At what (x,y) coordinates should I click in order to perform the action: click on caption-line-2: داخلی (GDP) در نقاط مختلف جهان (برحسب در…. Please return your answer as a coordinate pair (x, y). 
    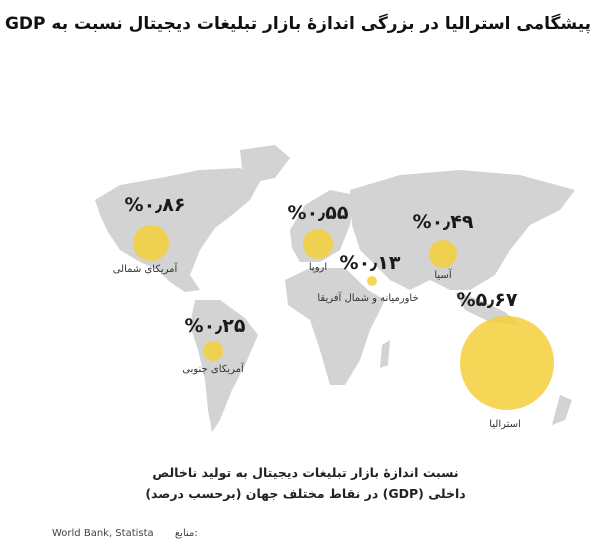
    Looking at the image, I should click on (305, 493).